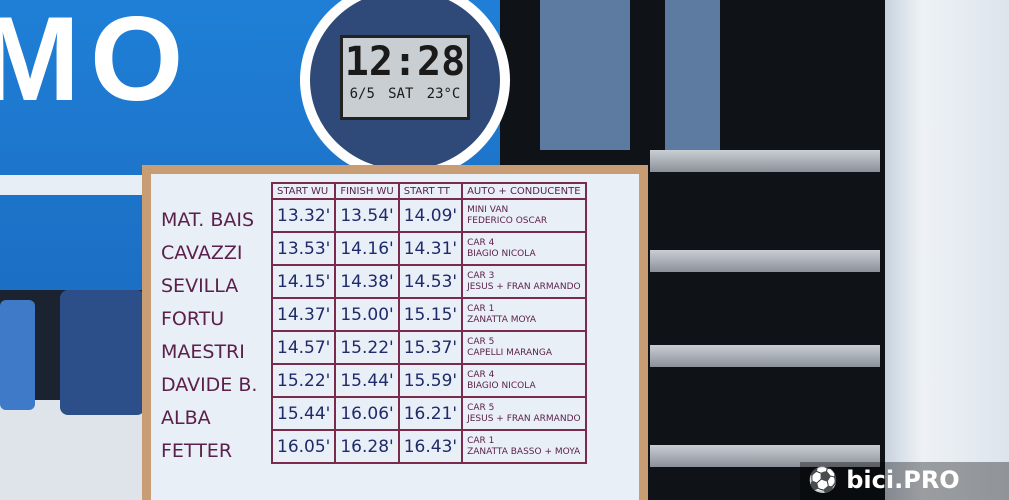  Describe the element at coordinates (367, 281) in the screenshot. I see `finish-wu-cell: 14.38'` at that location.